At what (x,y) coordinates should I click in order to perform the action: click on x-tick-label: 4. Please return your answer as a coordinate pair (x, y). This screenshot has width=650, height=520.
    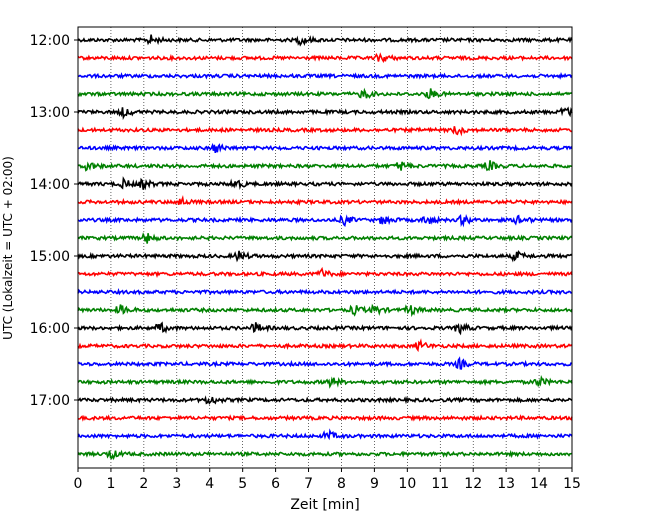
    Looking at the image, I should click on (209, 484).